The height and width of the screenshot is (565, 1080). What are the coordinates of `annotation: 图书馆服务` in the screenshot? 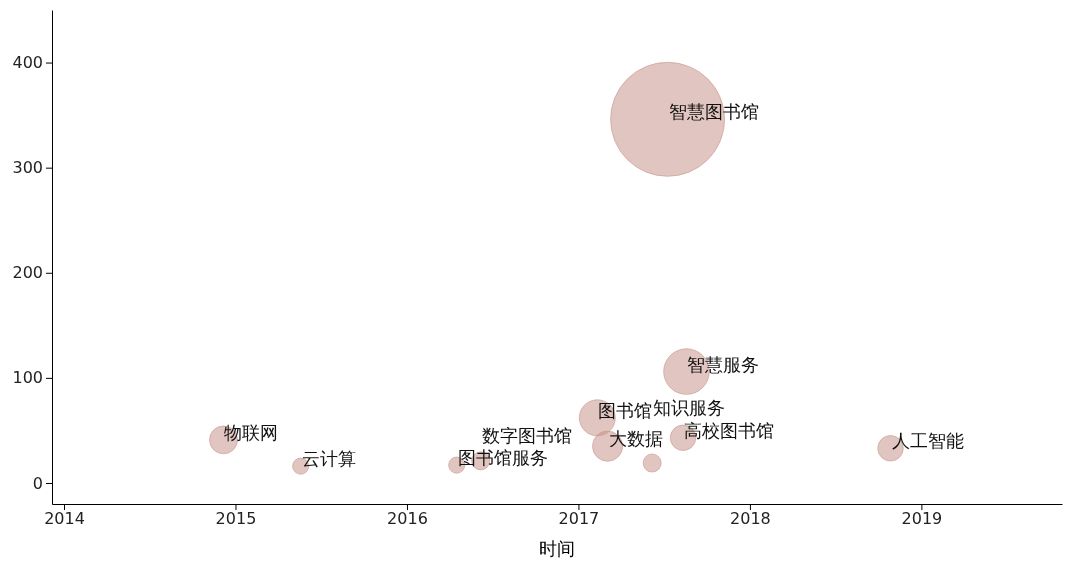 It's located at (502, 458).